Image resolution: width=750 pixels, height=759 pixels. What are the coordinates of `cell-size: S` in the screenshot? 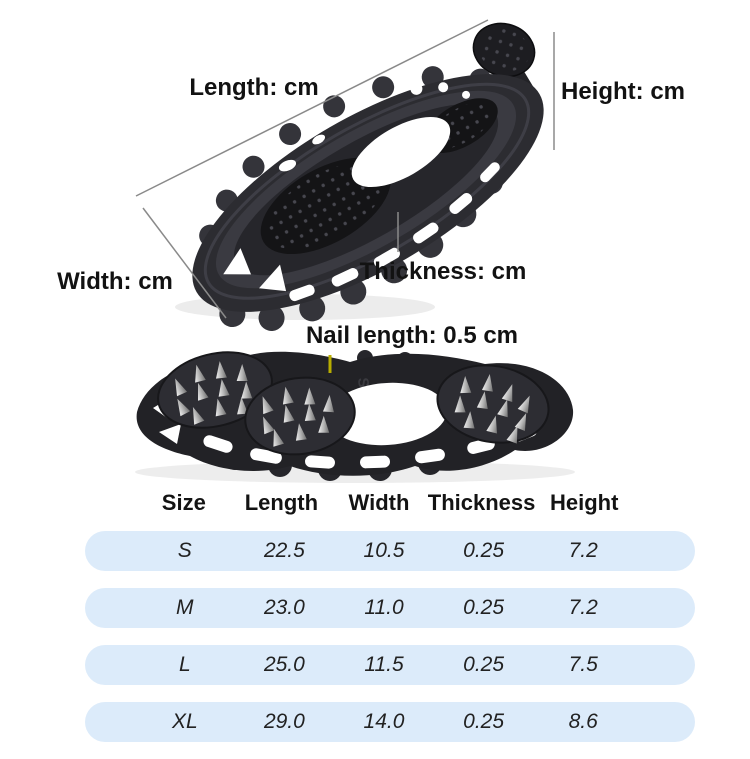 It's located at (184, 550).